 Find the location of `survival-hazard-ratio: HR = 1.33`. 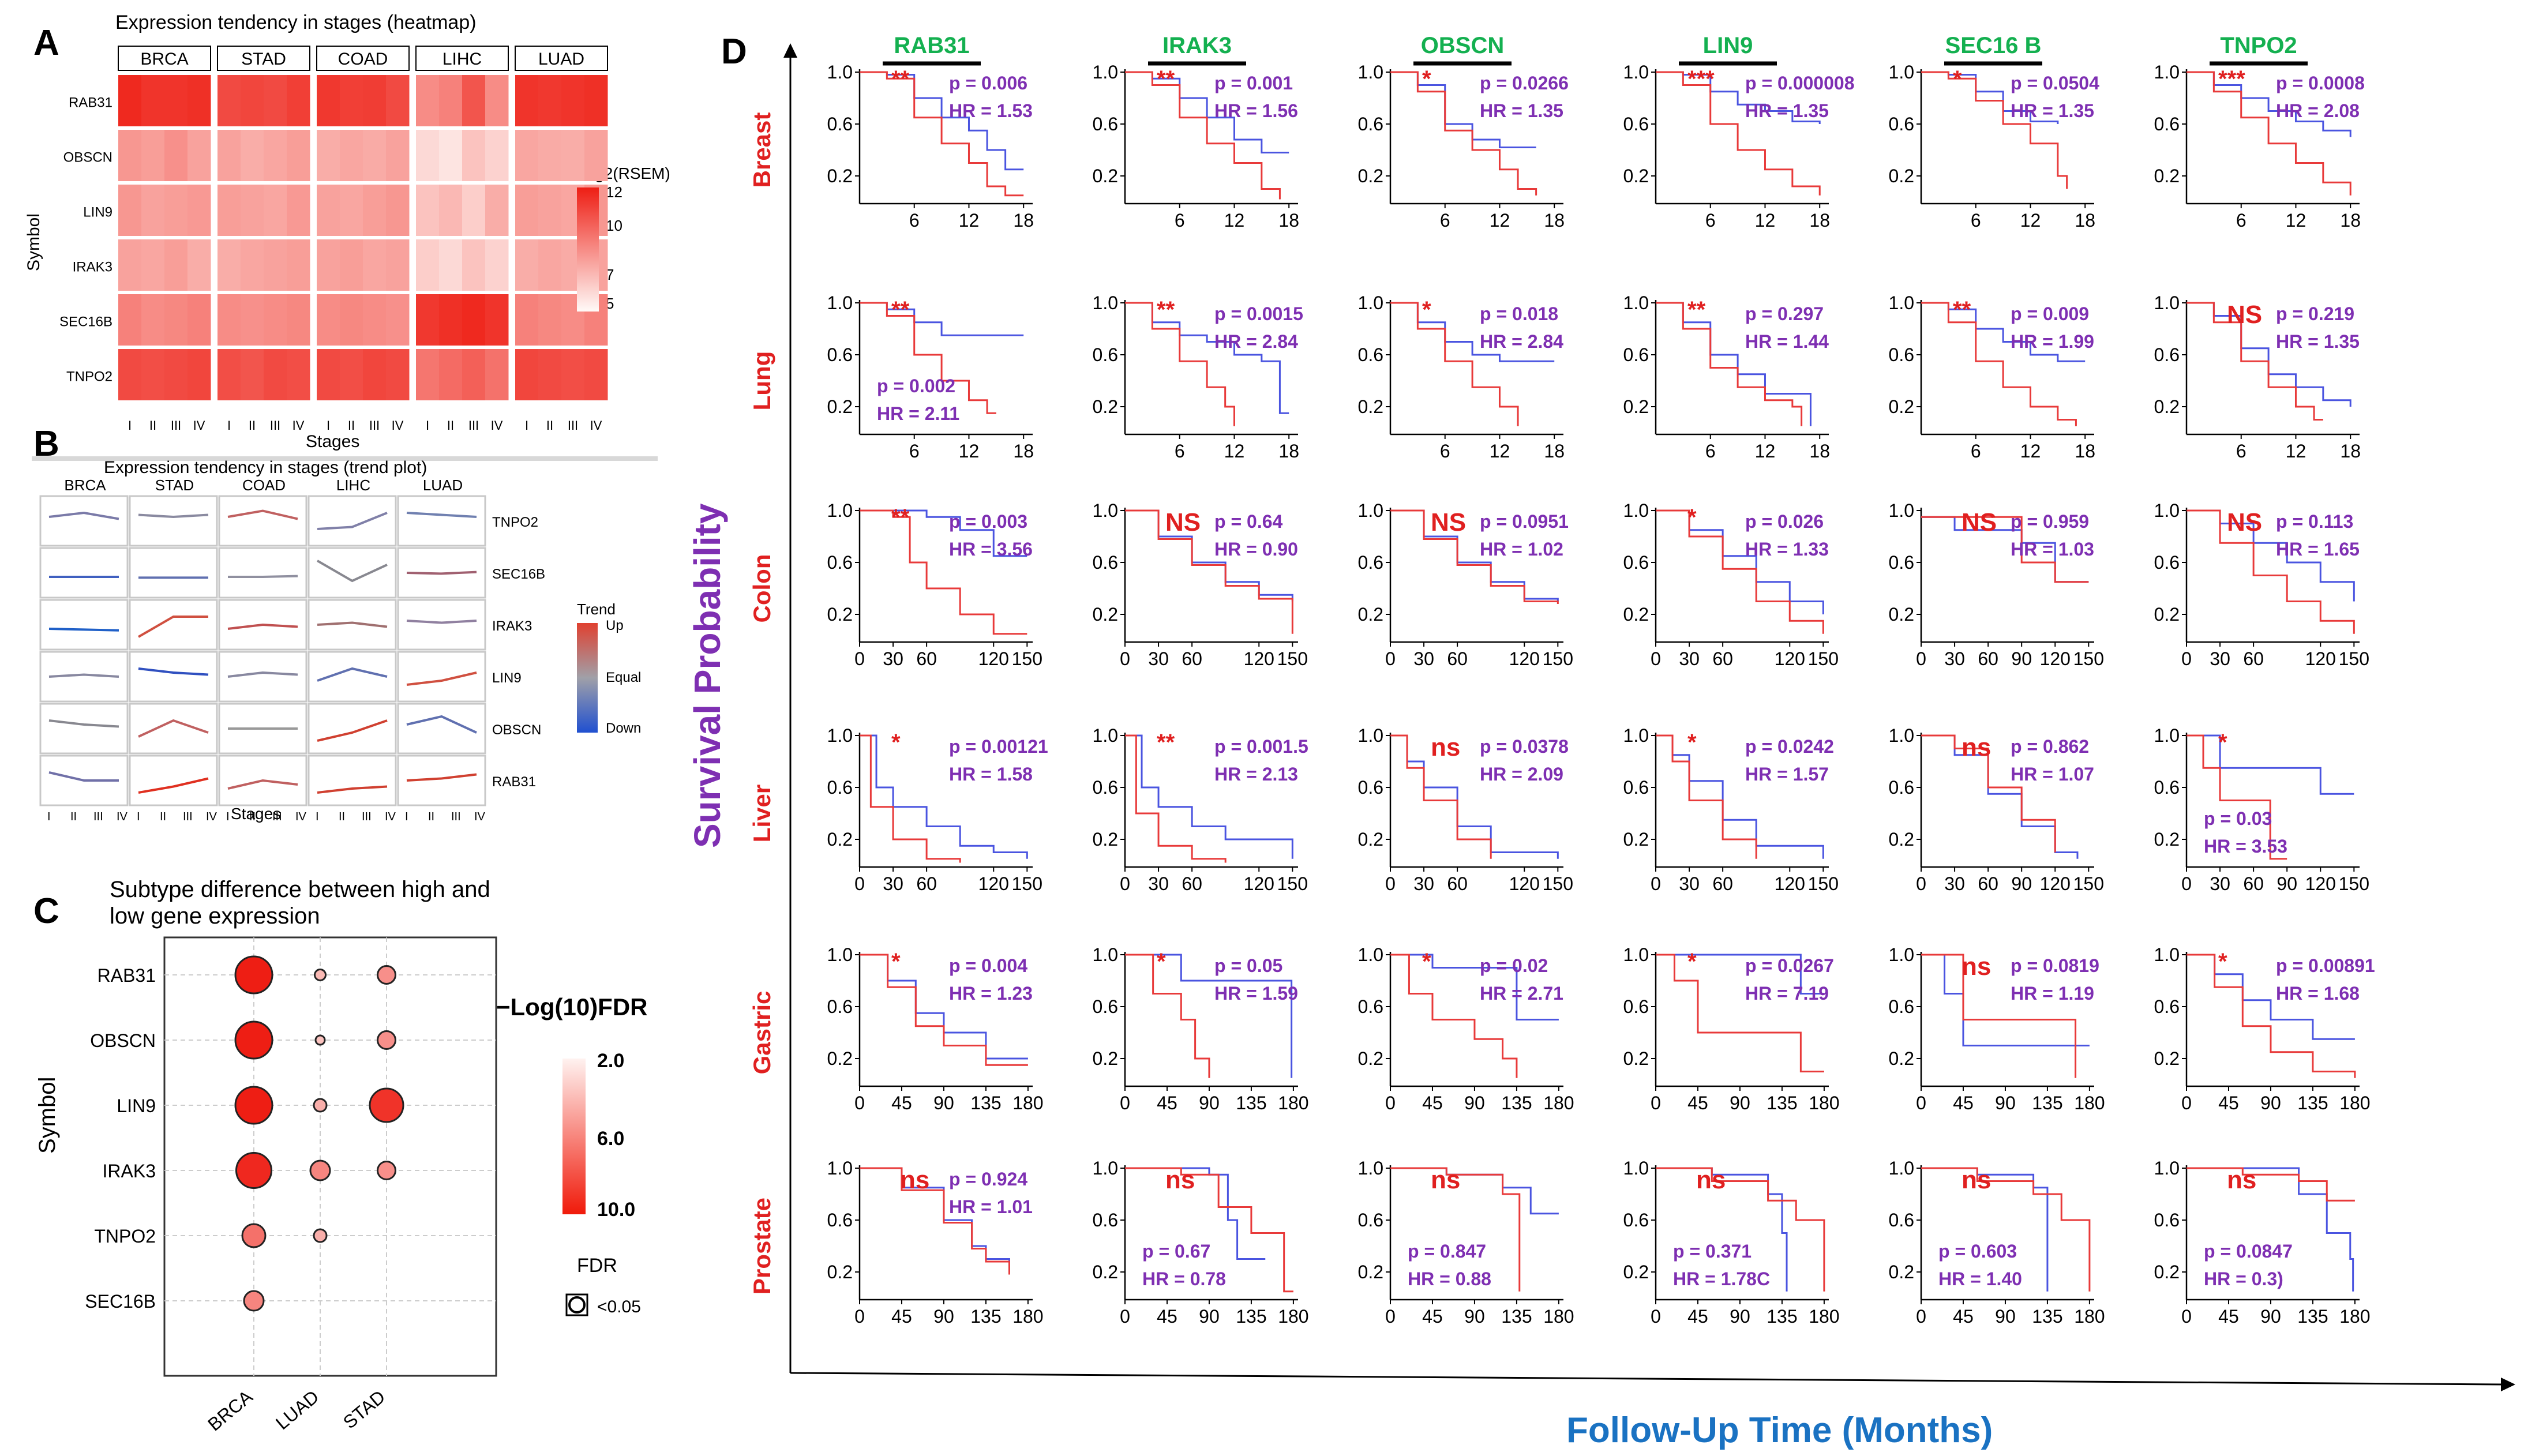

survival-hazard-ratio: HR = 1.33 is located at coordinates (1787, 550).